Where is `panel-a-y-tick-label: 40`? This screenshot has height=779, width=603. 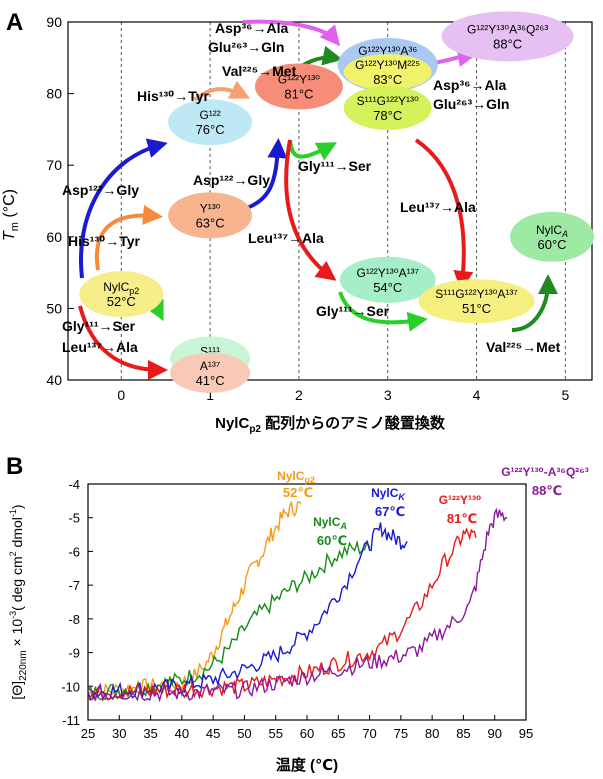 panel-a-y-tick-label: 40 is located at coordinates (54, 380).